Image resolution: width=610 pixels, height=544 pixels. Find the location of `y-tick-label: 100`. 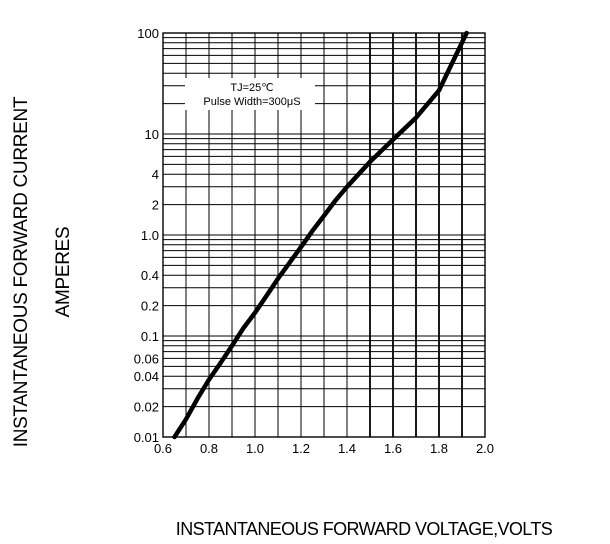

y-tick-label: 100 is located at coordinates (148, 33).